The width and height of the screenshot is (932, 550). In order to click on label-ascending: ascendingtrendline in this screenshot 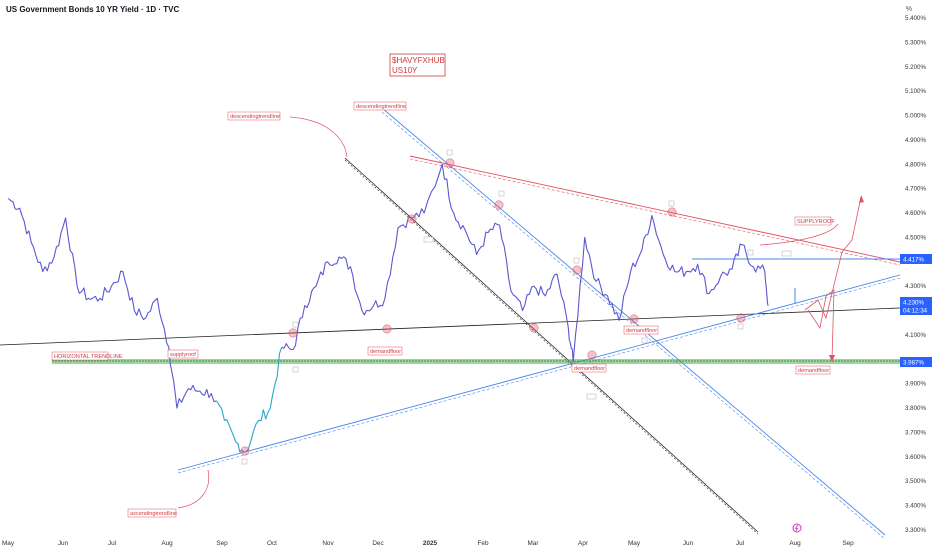, I will do `click(153, 514)`.